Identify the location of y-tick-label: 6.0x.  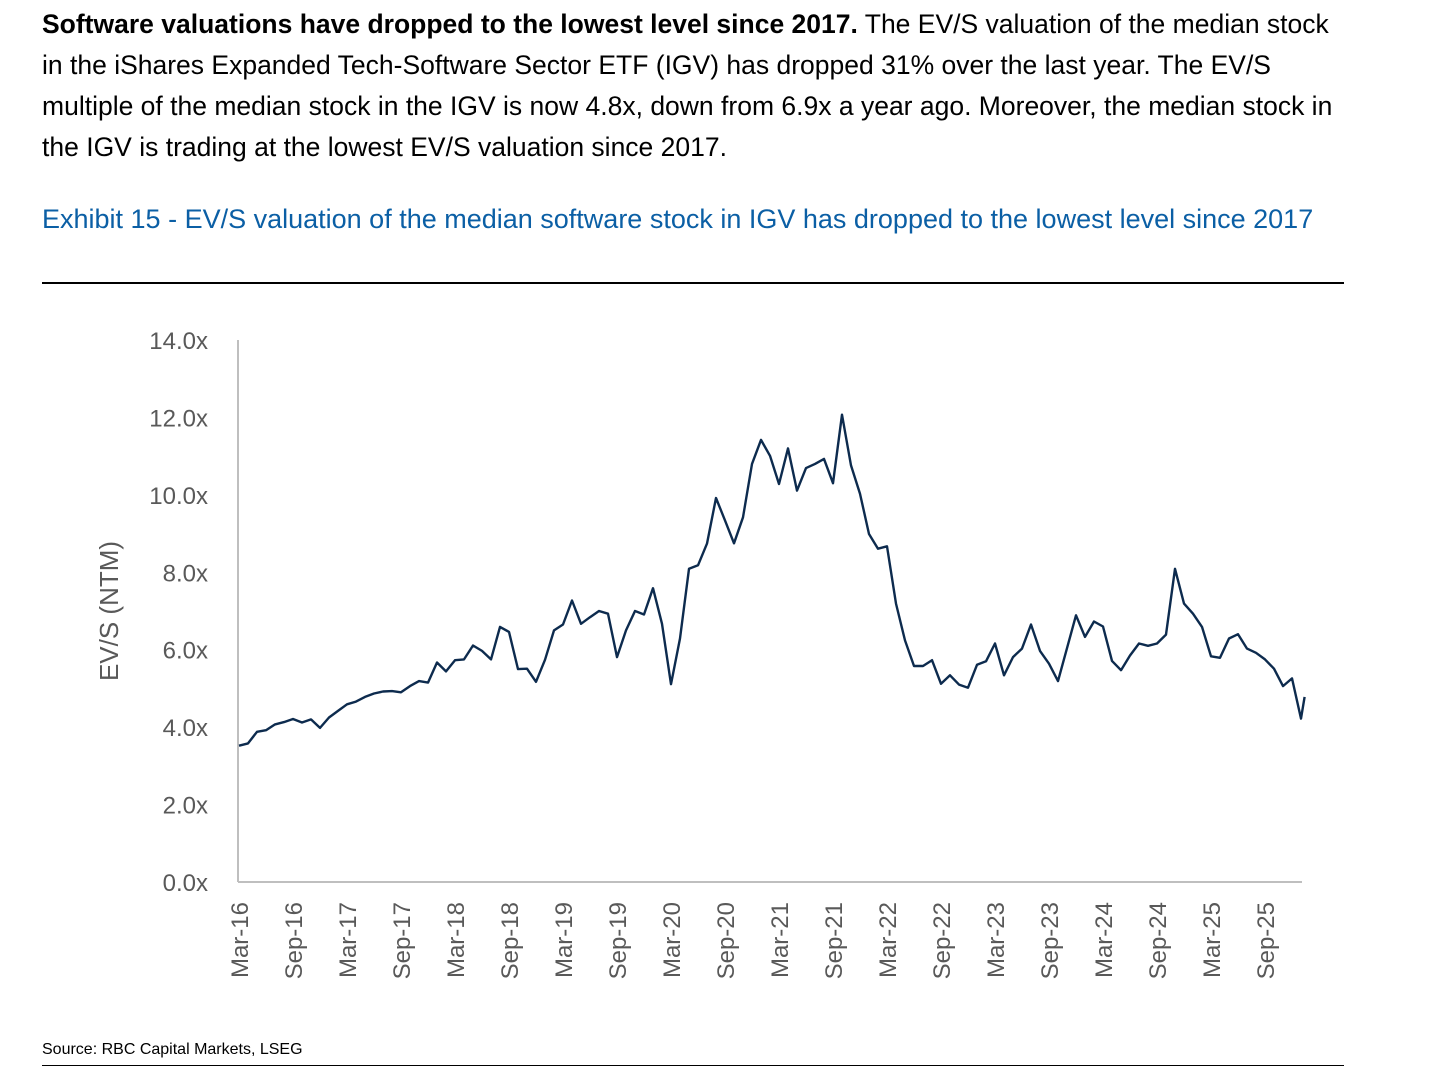
(185, 651).